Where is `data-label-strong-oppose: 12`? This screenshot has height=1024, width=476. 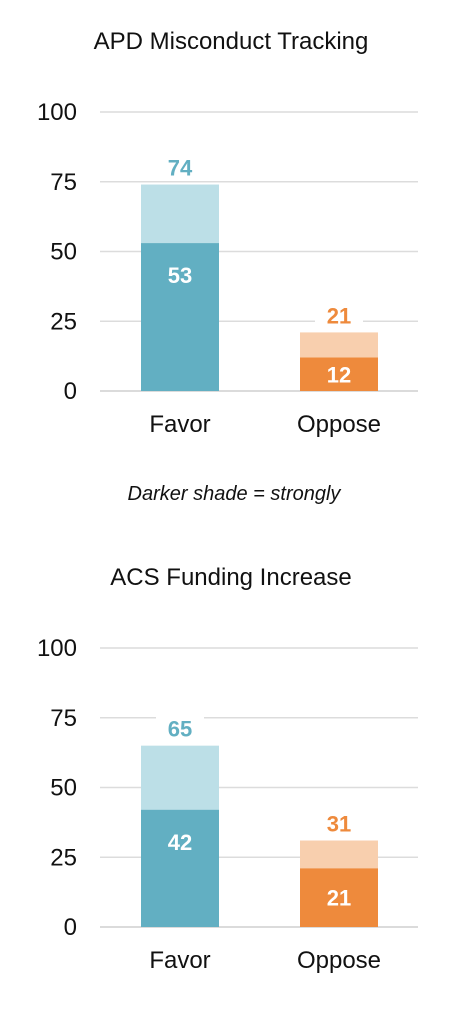
data-label-strong-oppose: 12 is located at coordinates (339, 374).